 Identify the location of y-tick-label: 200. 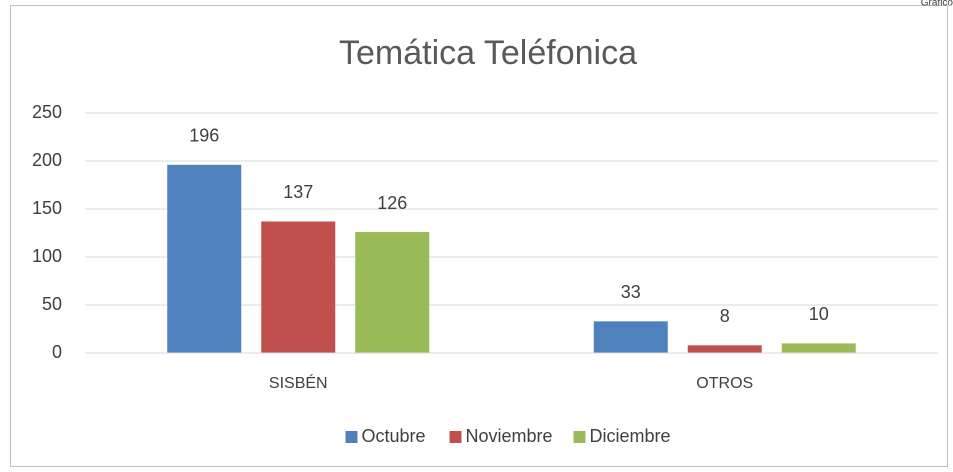
(47, 160).